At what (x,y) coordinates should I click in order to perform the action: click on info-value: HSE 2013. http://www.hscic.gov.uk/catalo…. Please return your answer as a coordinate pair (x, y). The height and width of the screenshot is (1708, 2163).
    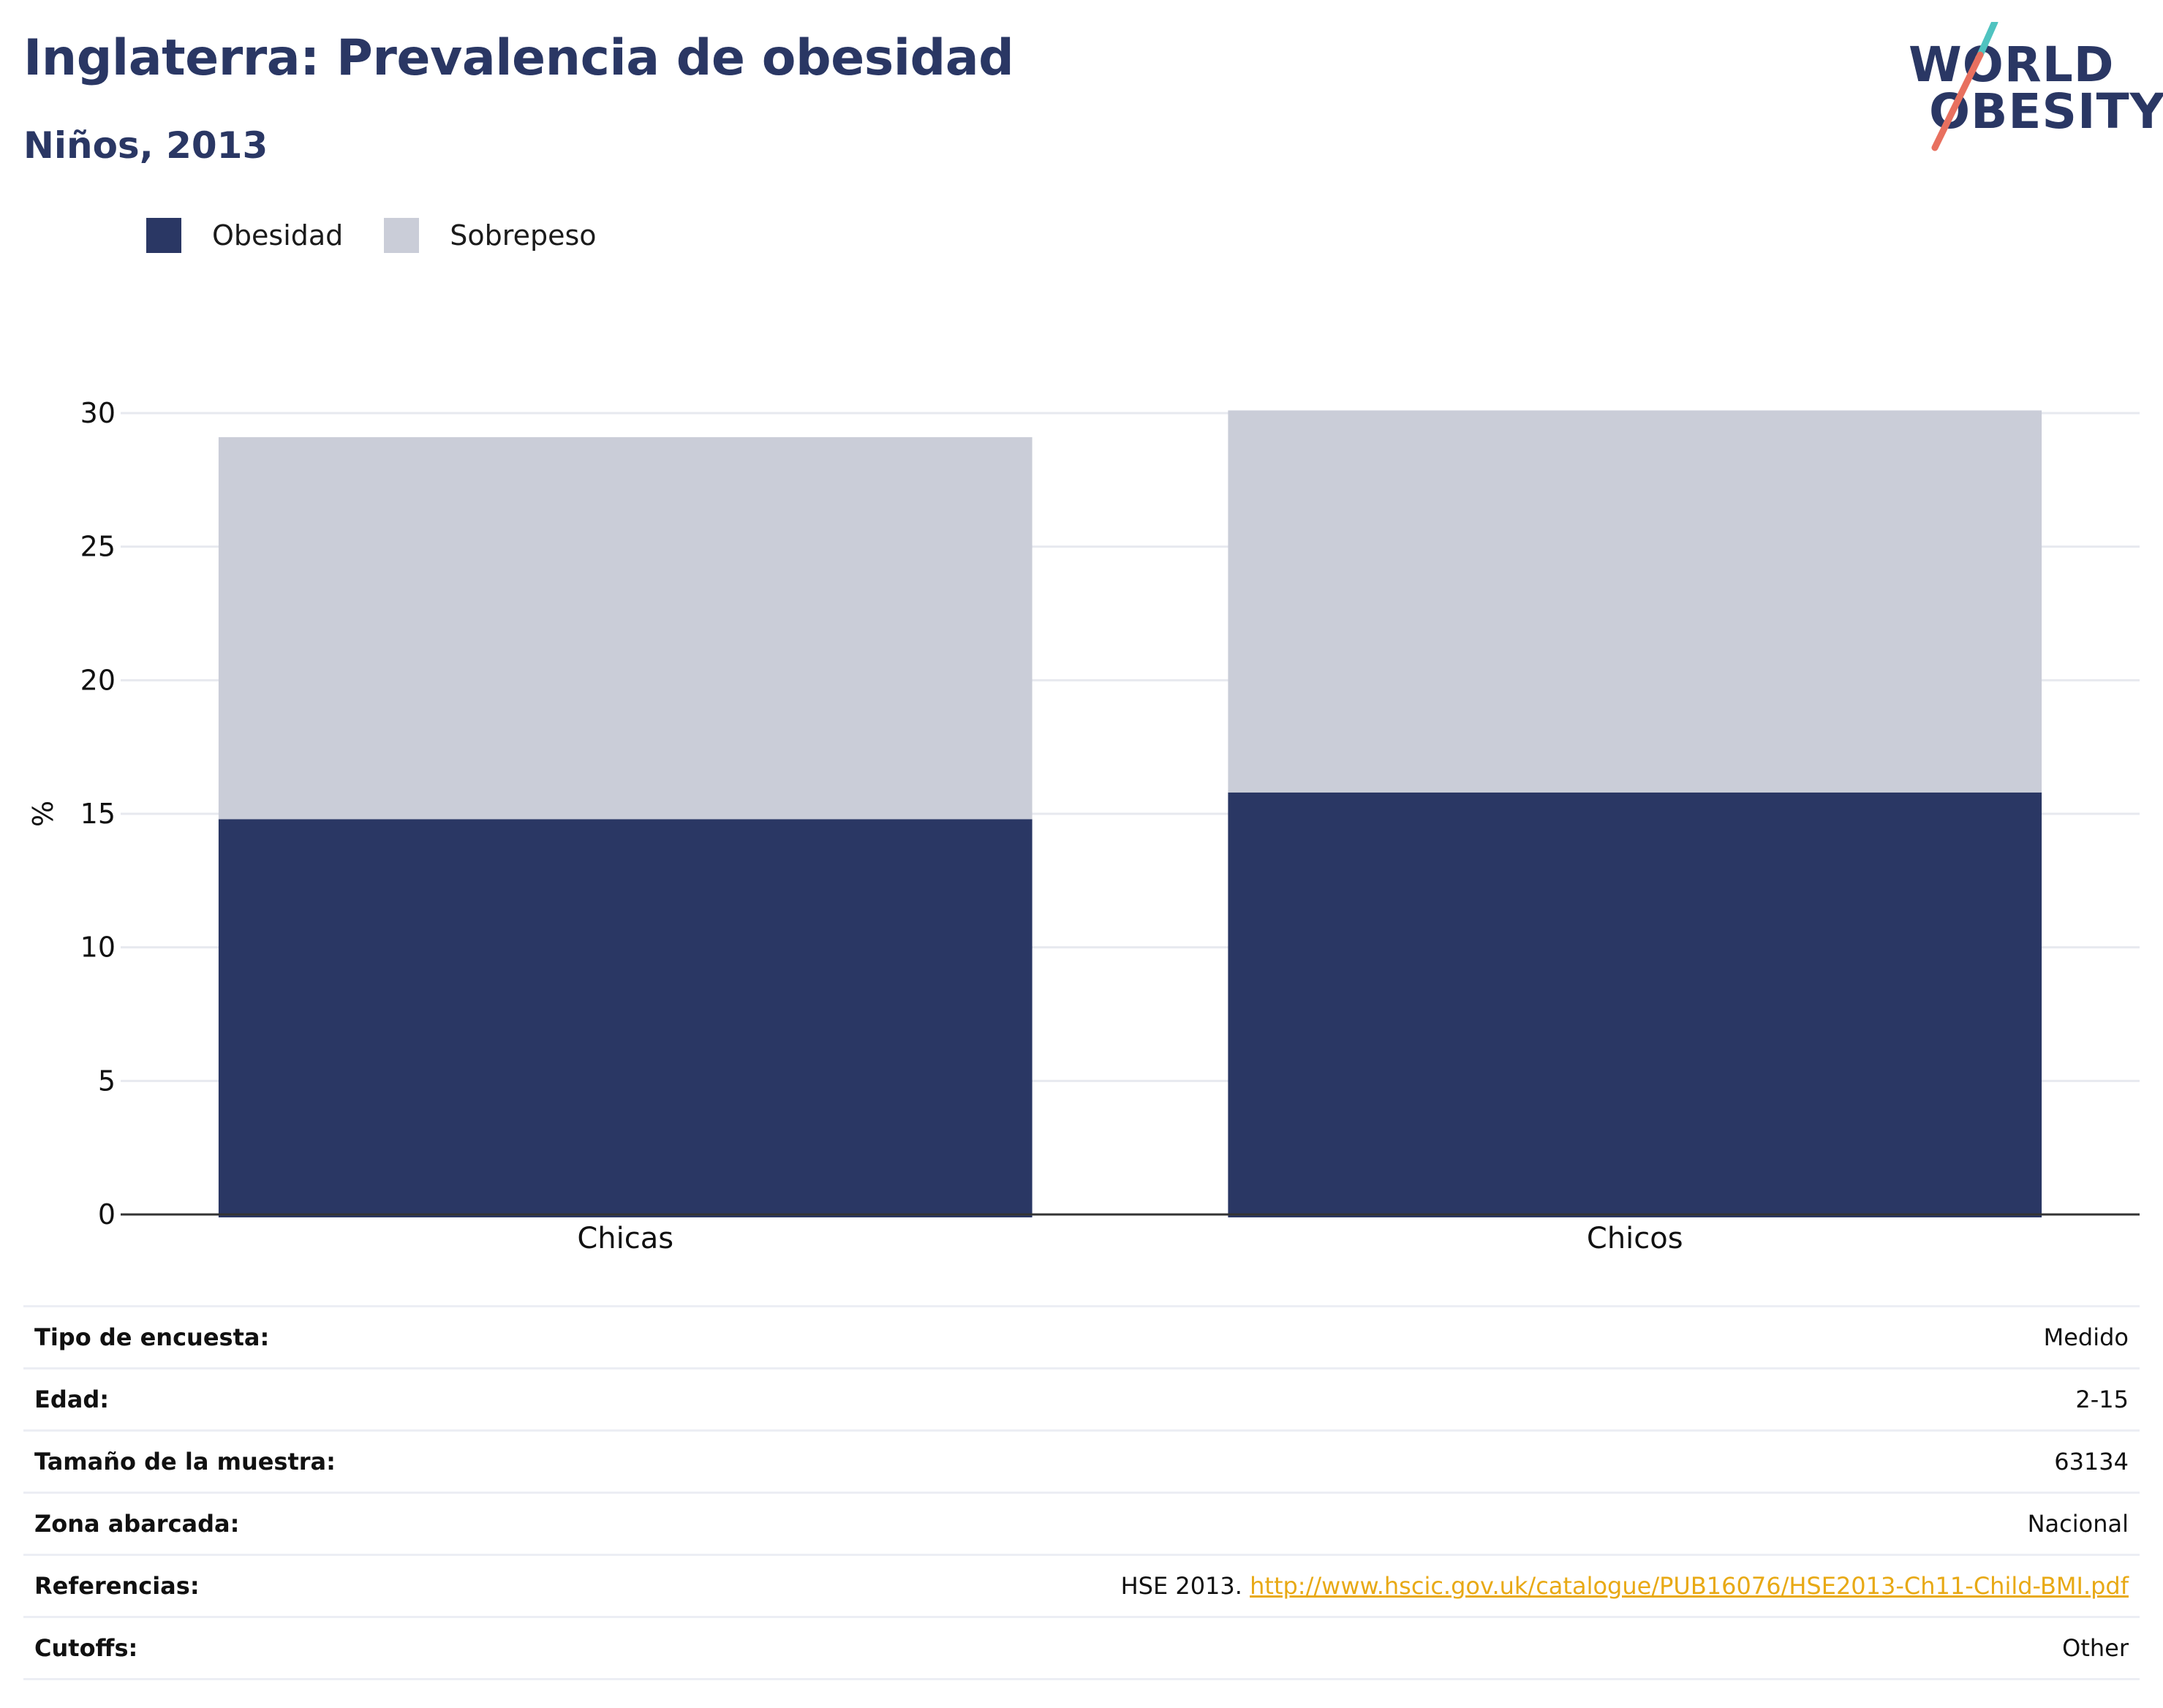
    Looking at the image, I should click on (1625, 1586).